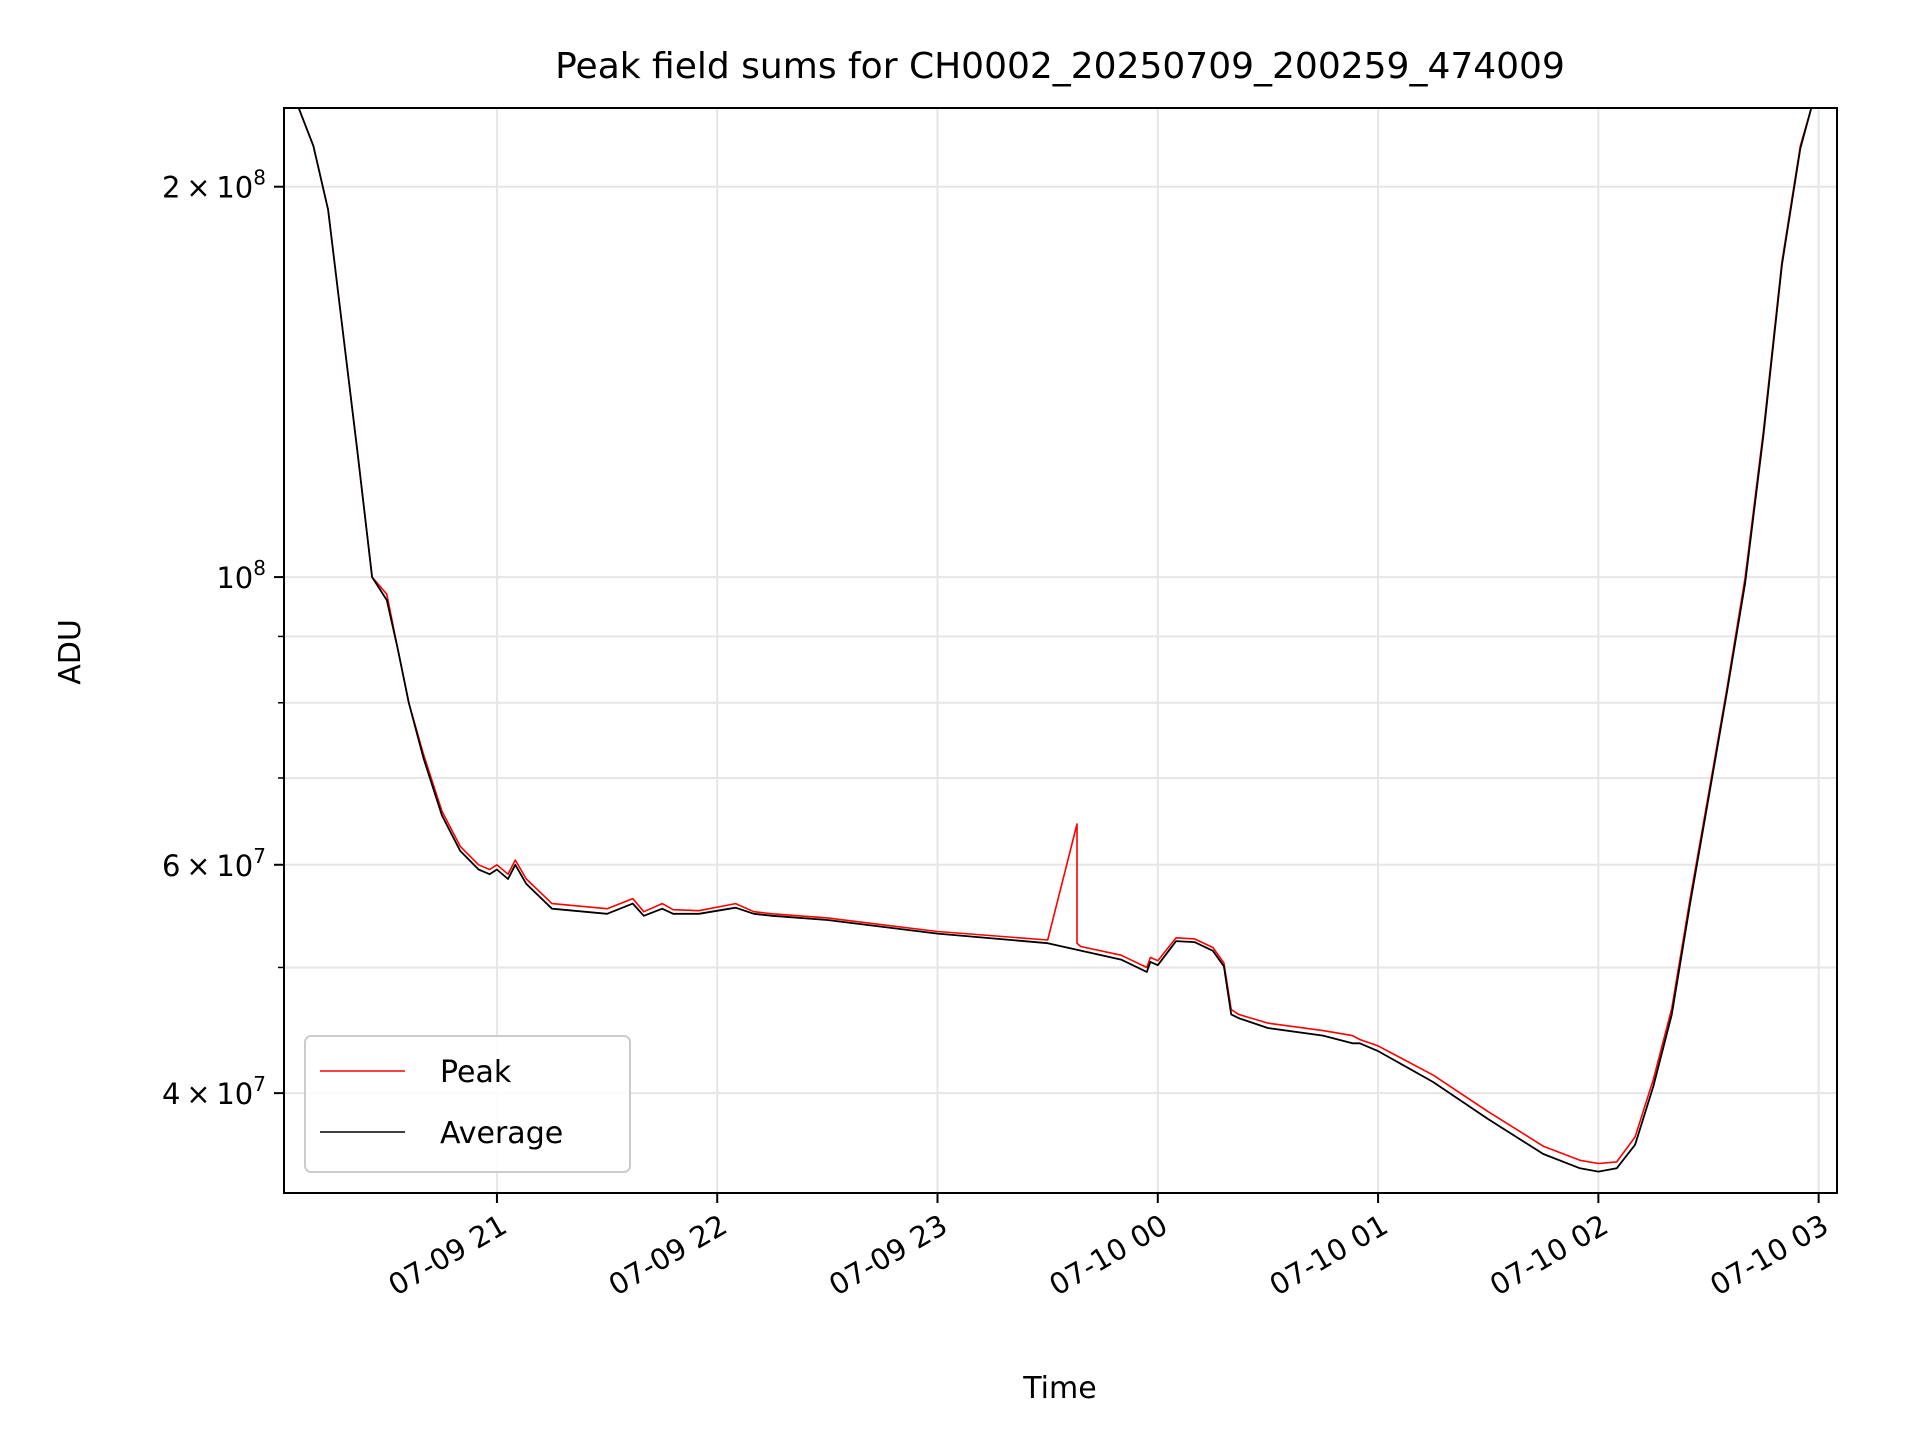  I want to click on x-axis-label: Time, so click(1059, 1388).